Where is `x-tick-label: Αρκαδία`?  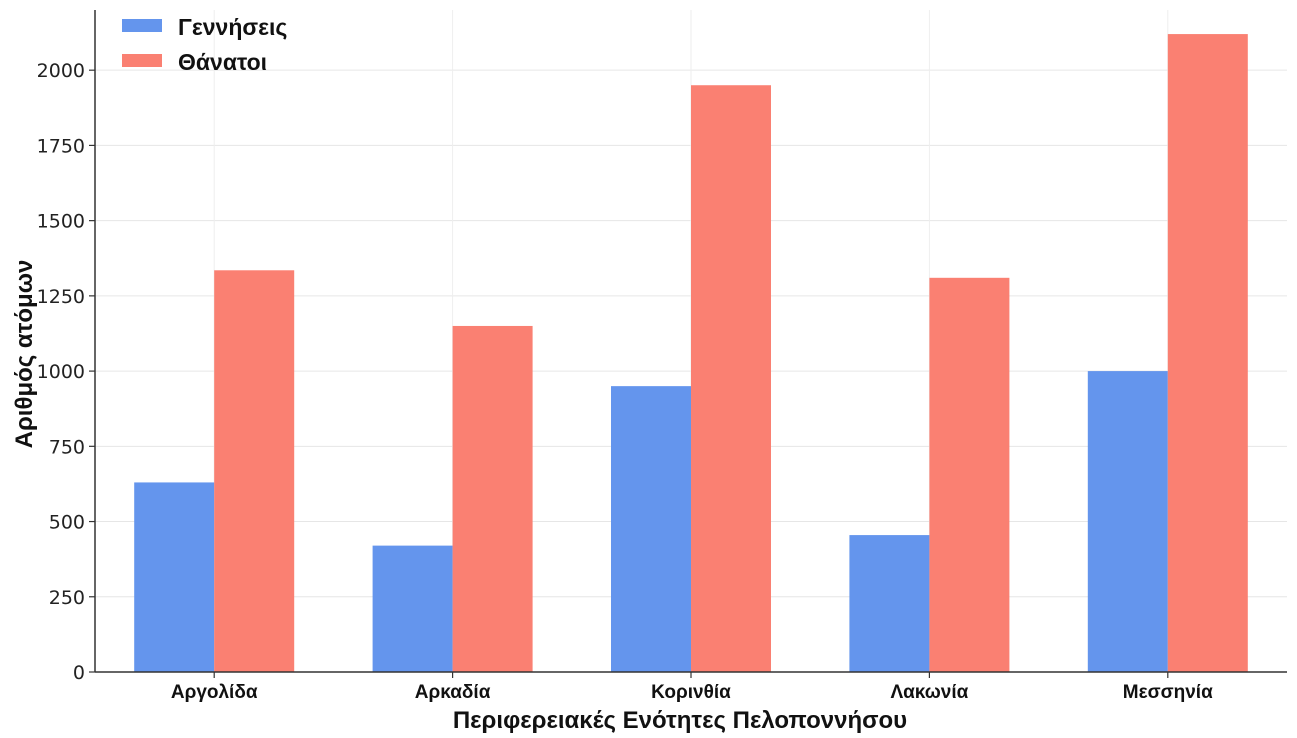
x-tick-label: Αρκαδία is located at coordinates (453, 692).